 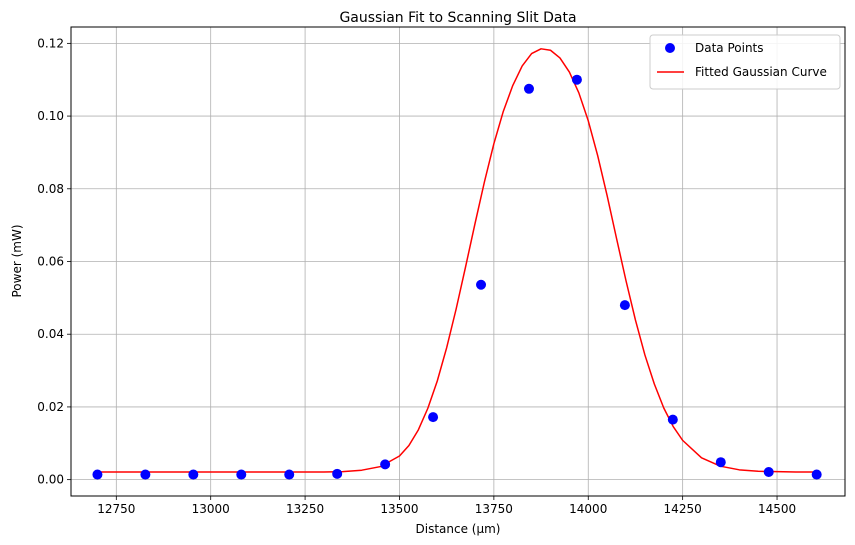 What do you see at coordinates (211, 509) in the screenshot?
I see `x-tick-label: 13000` at bounding box center [211, 509].